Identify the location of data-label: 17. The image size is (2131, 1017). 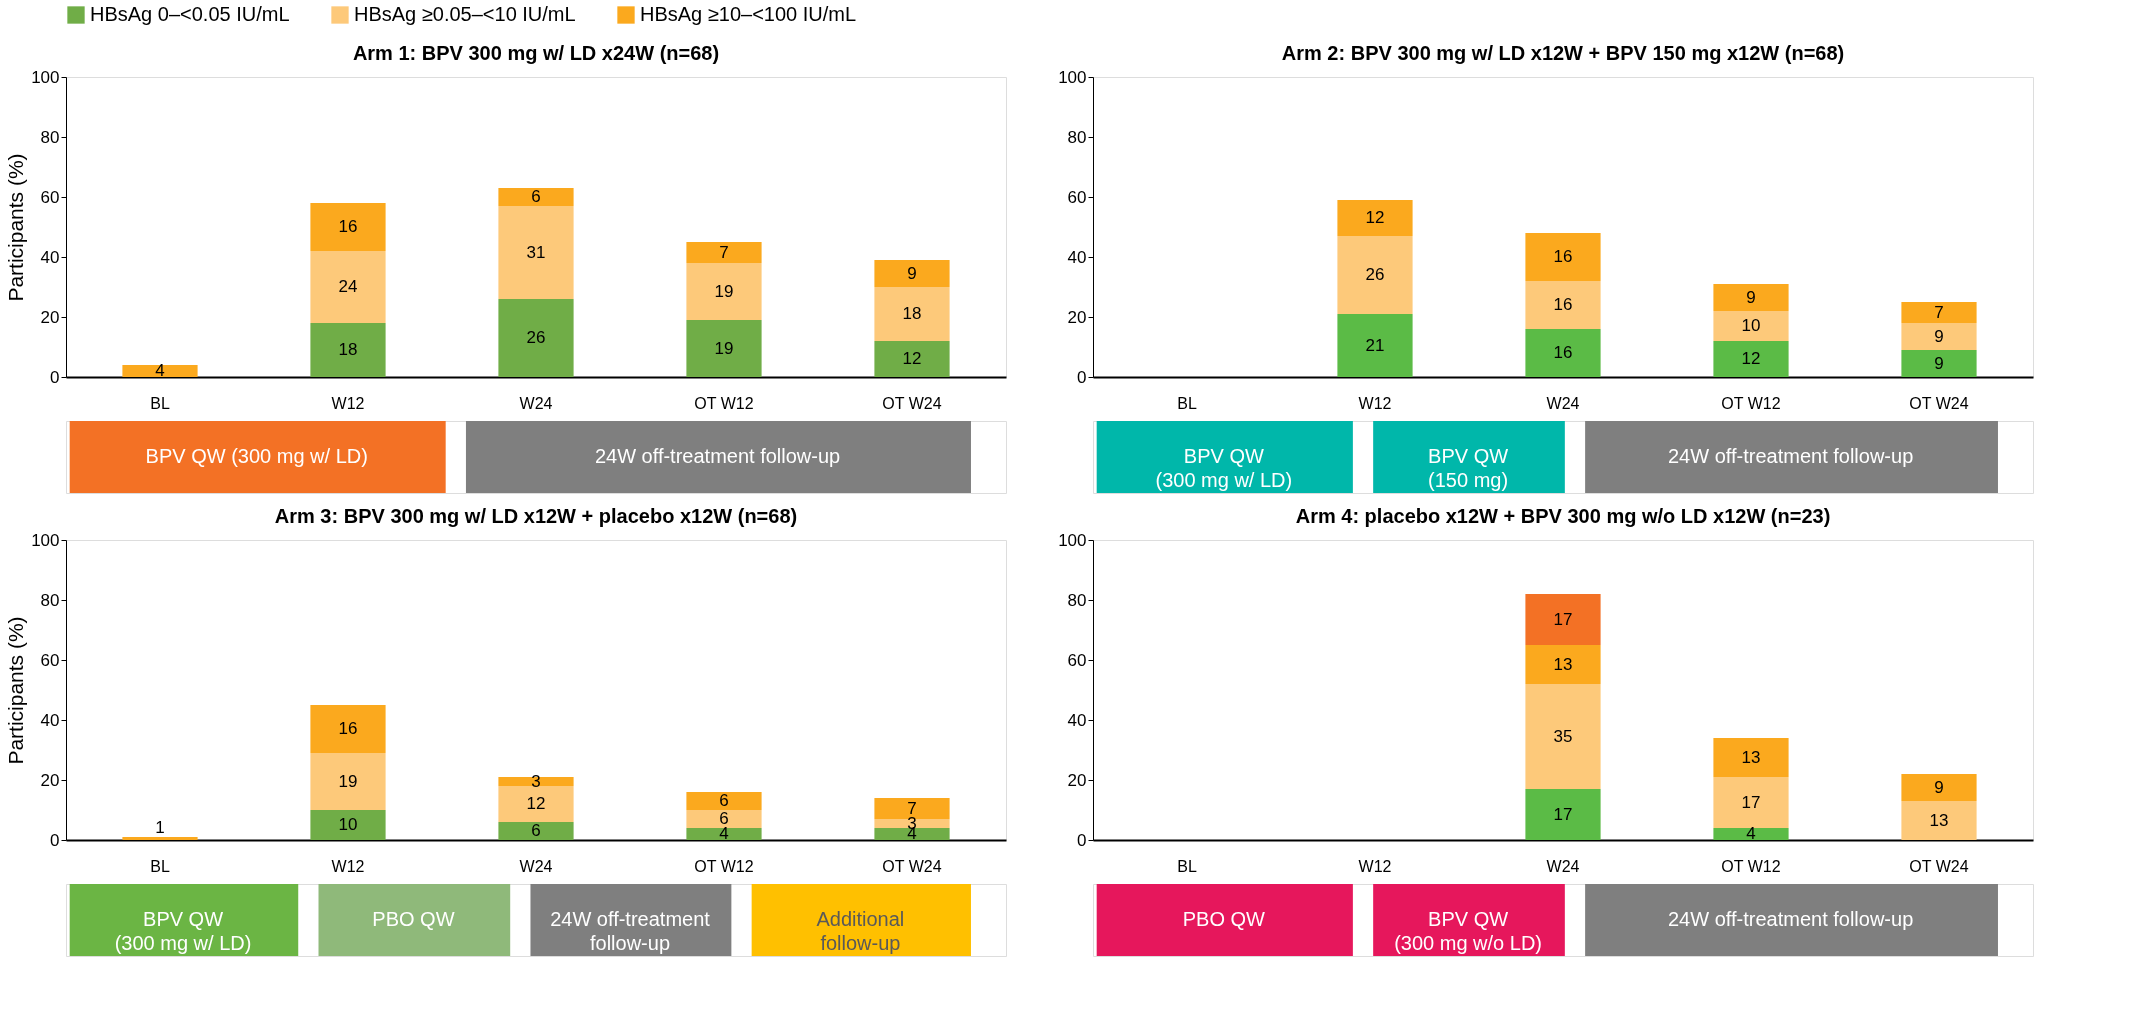
(1563, 814).